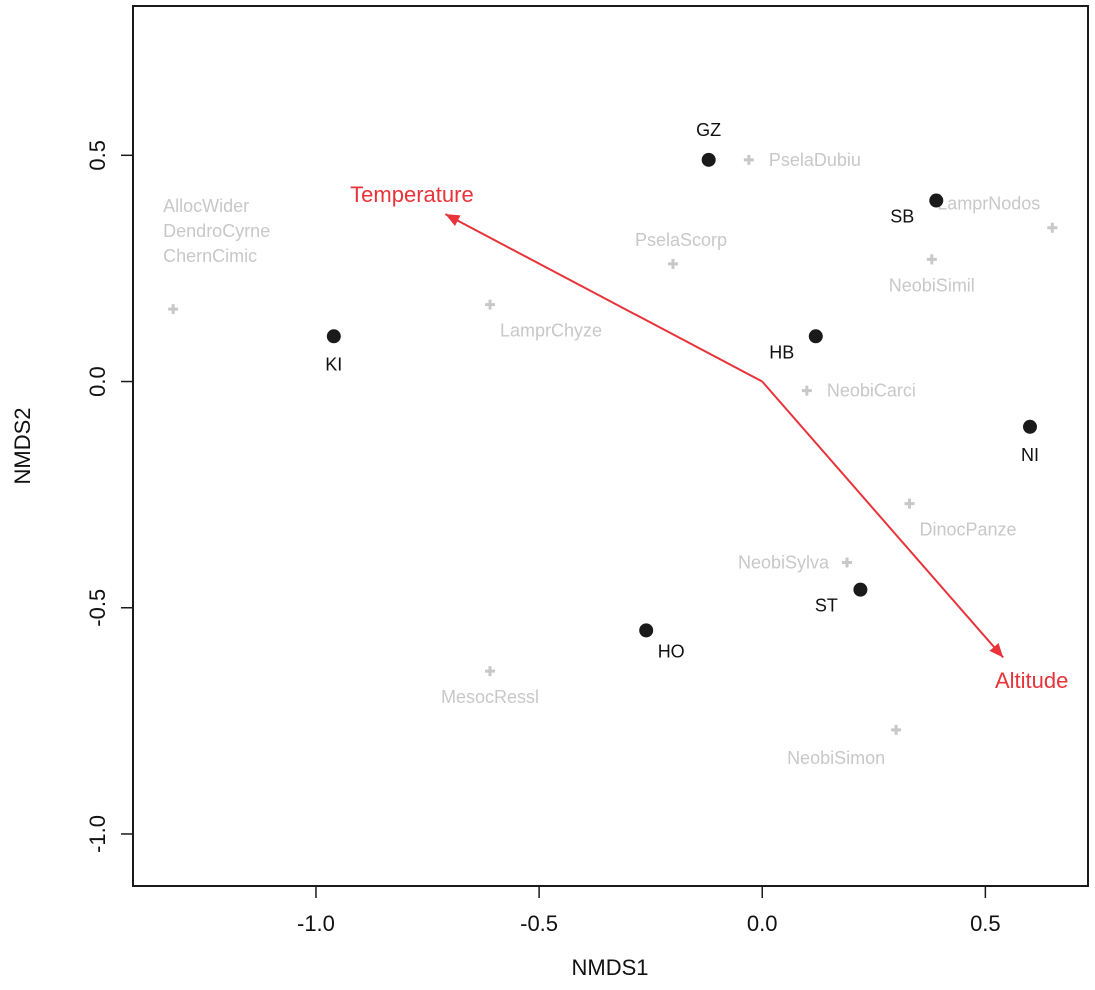  What do you see at coordinates (836, 758) in the screenshot?
I see `species-label: NeobiSimon` at bounding box center [836, 758].